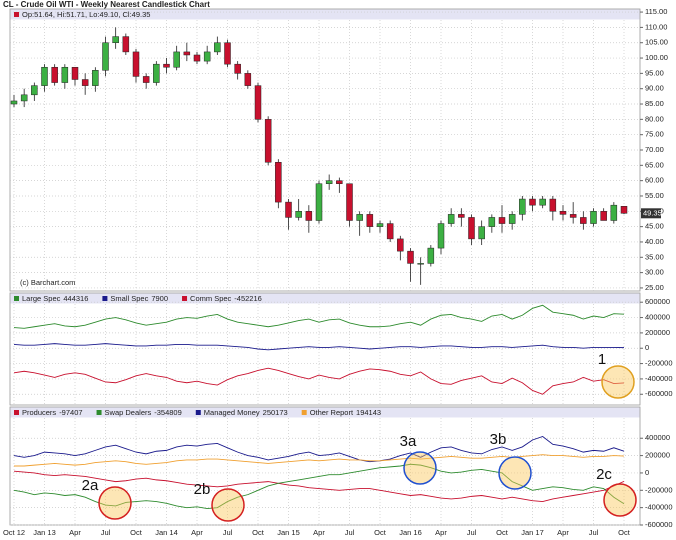 The image size is (676, 540). Describe the element at coordinates (159, 298) in the screenshot. I see `legend-value: 7900` at that location.